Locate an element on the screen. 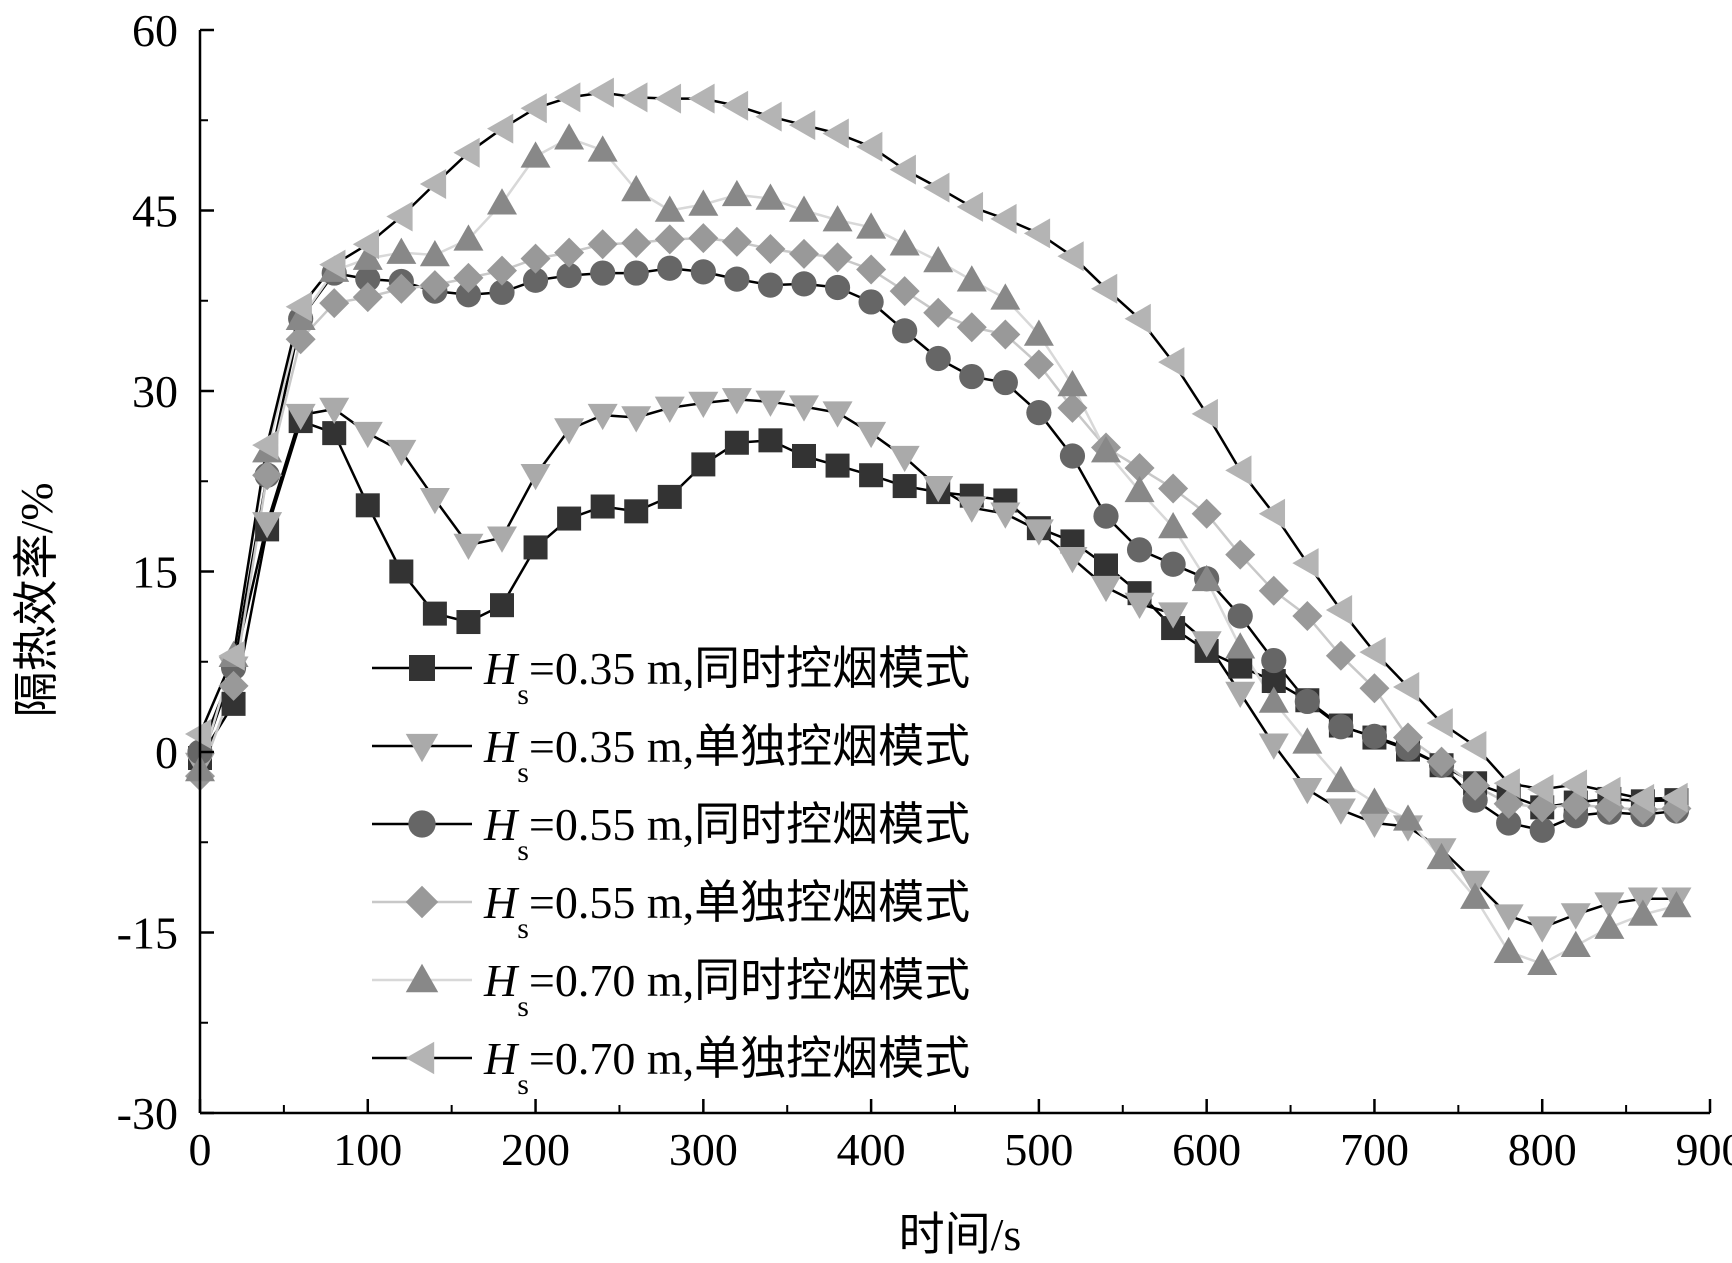 This screenshot has height=1263, width=1732. y-tick-label: 45 is located at coordinates (155, 211).